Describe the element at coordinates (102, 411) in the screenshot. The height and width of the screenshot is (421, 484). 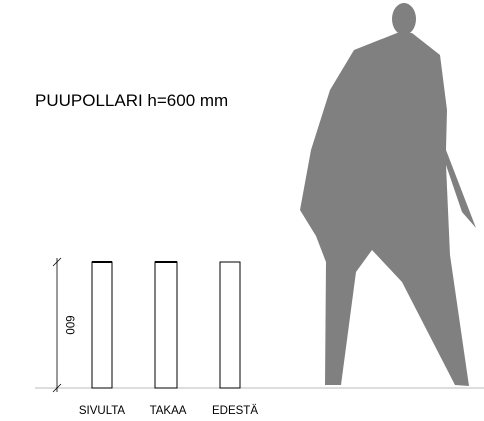
I see `view-label: SIVULTA` at that location.